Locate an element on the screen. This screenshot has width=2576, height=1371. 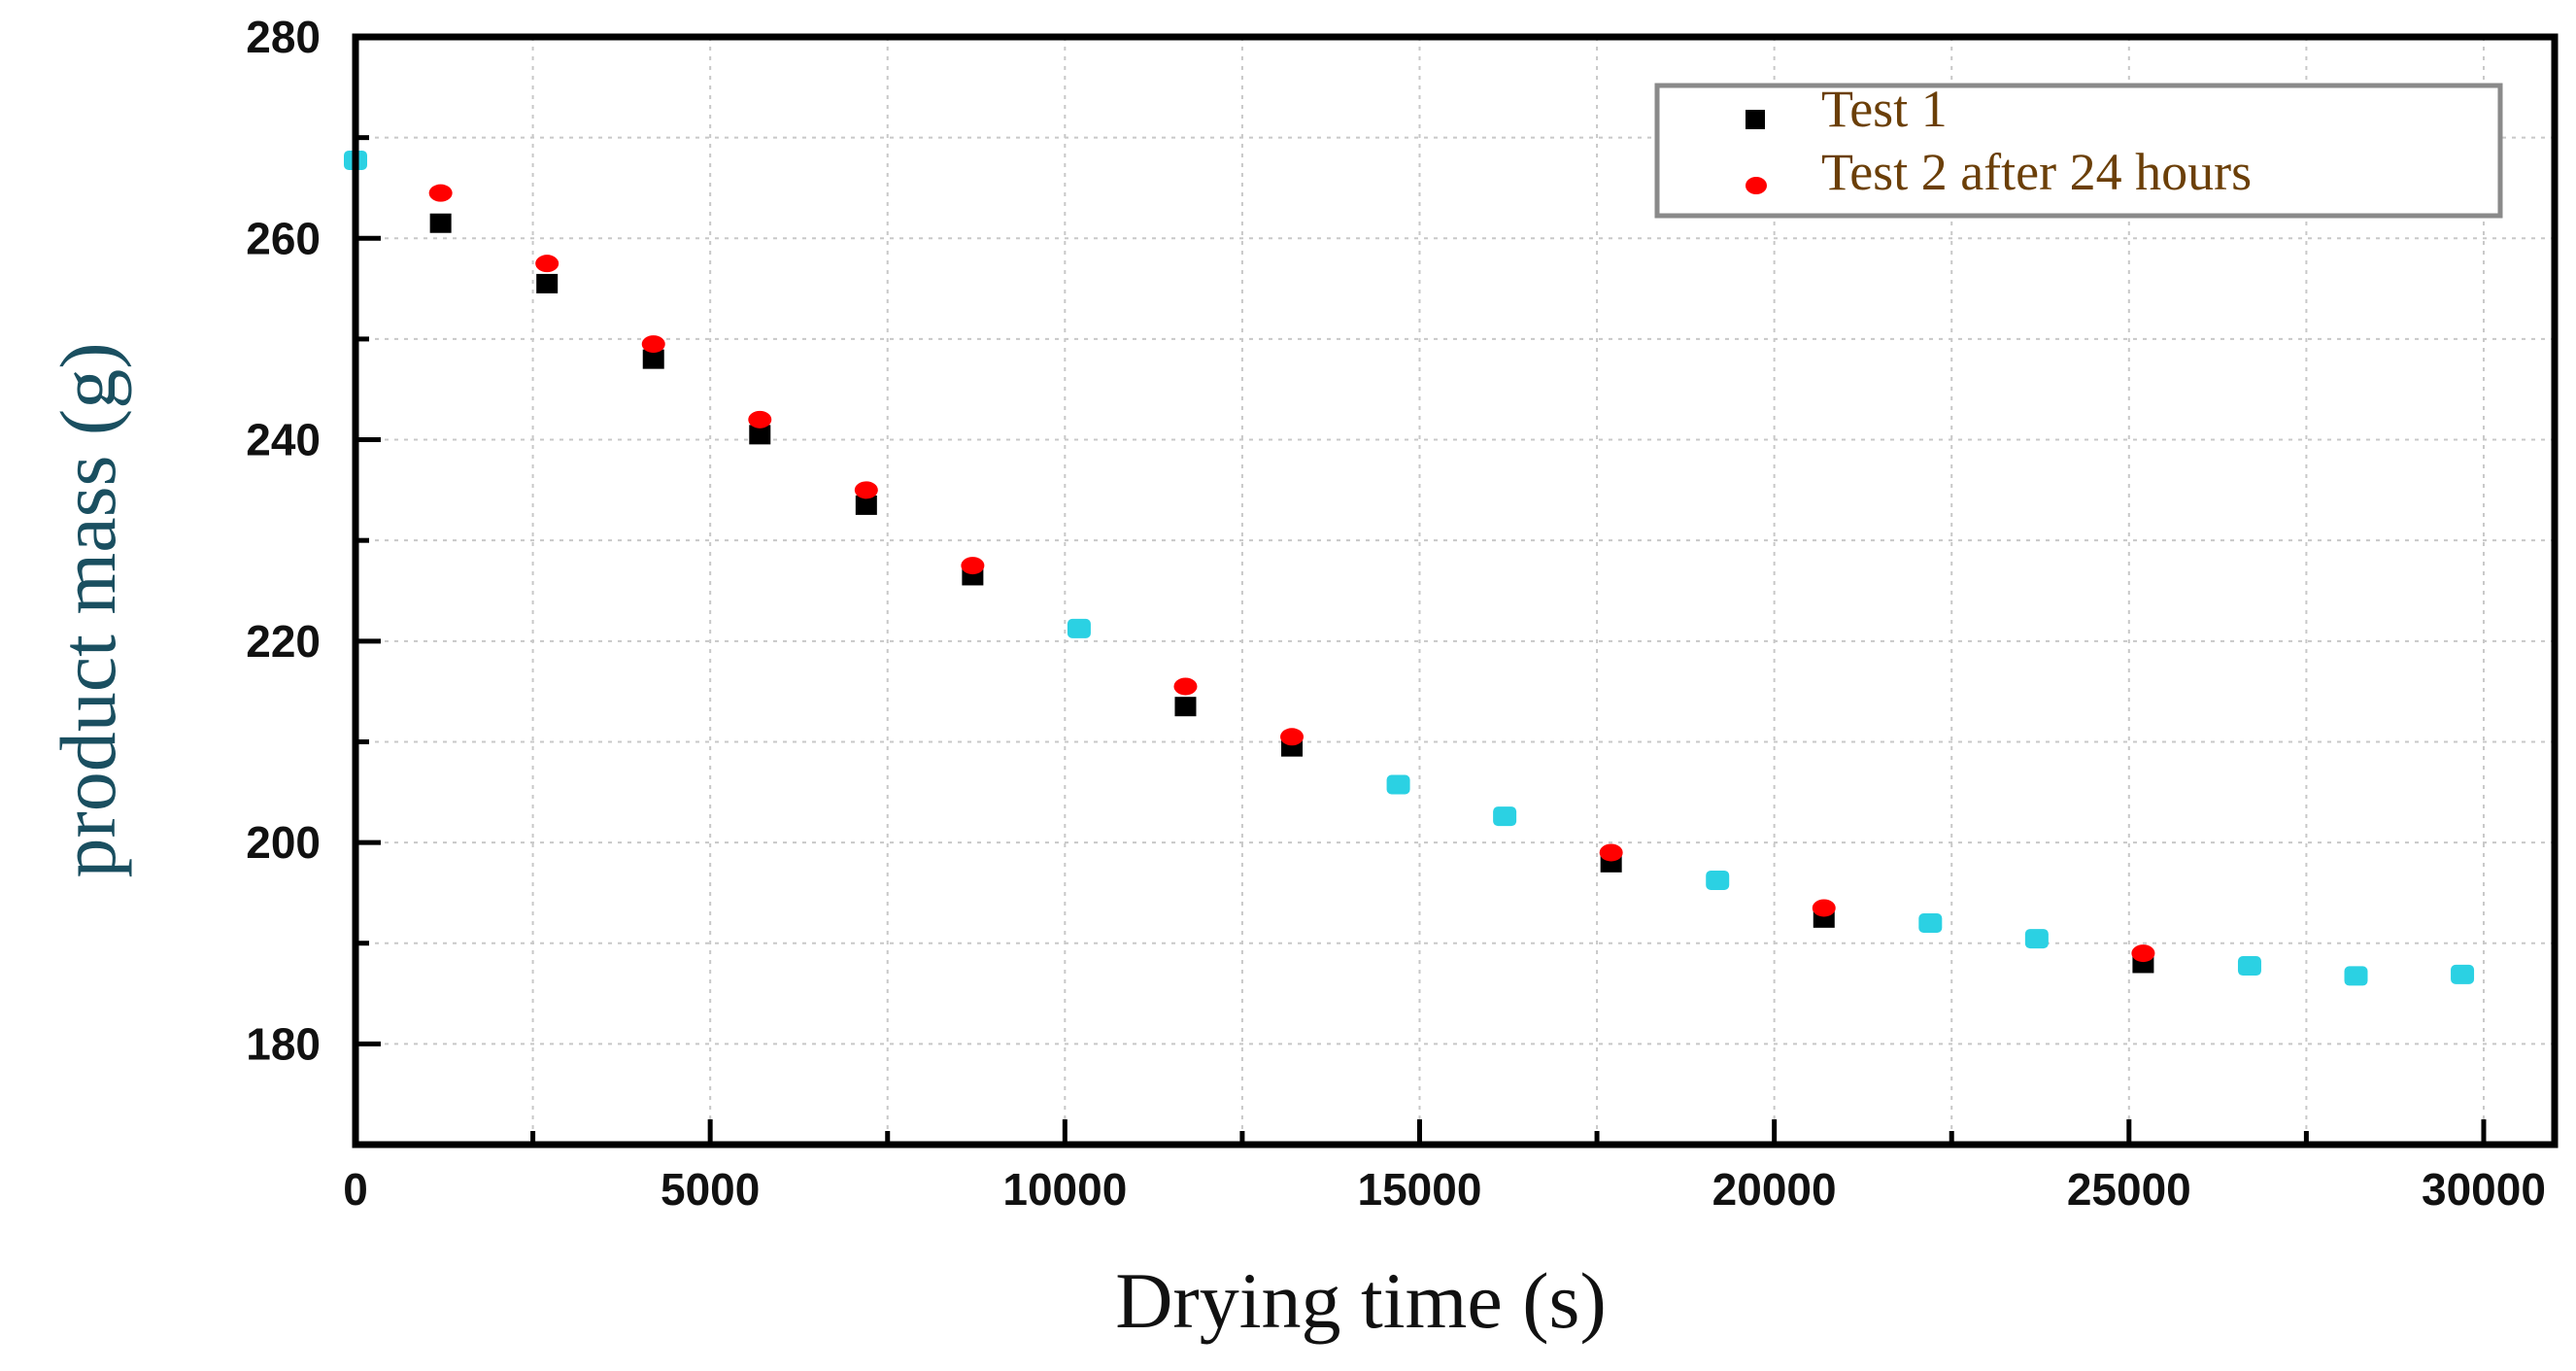
x-axis-title: Drying time (s) is located at coordinates (1361, 1300).